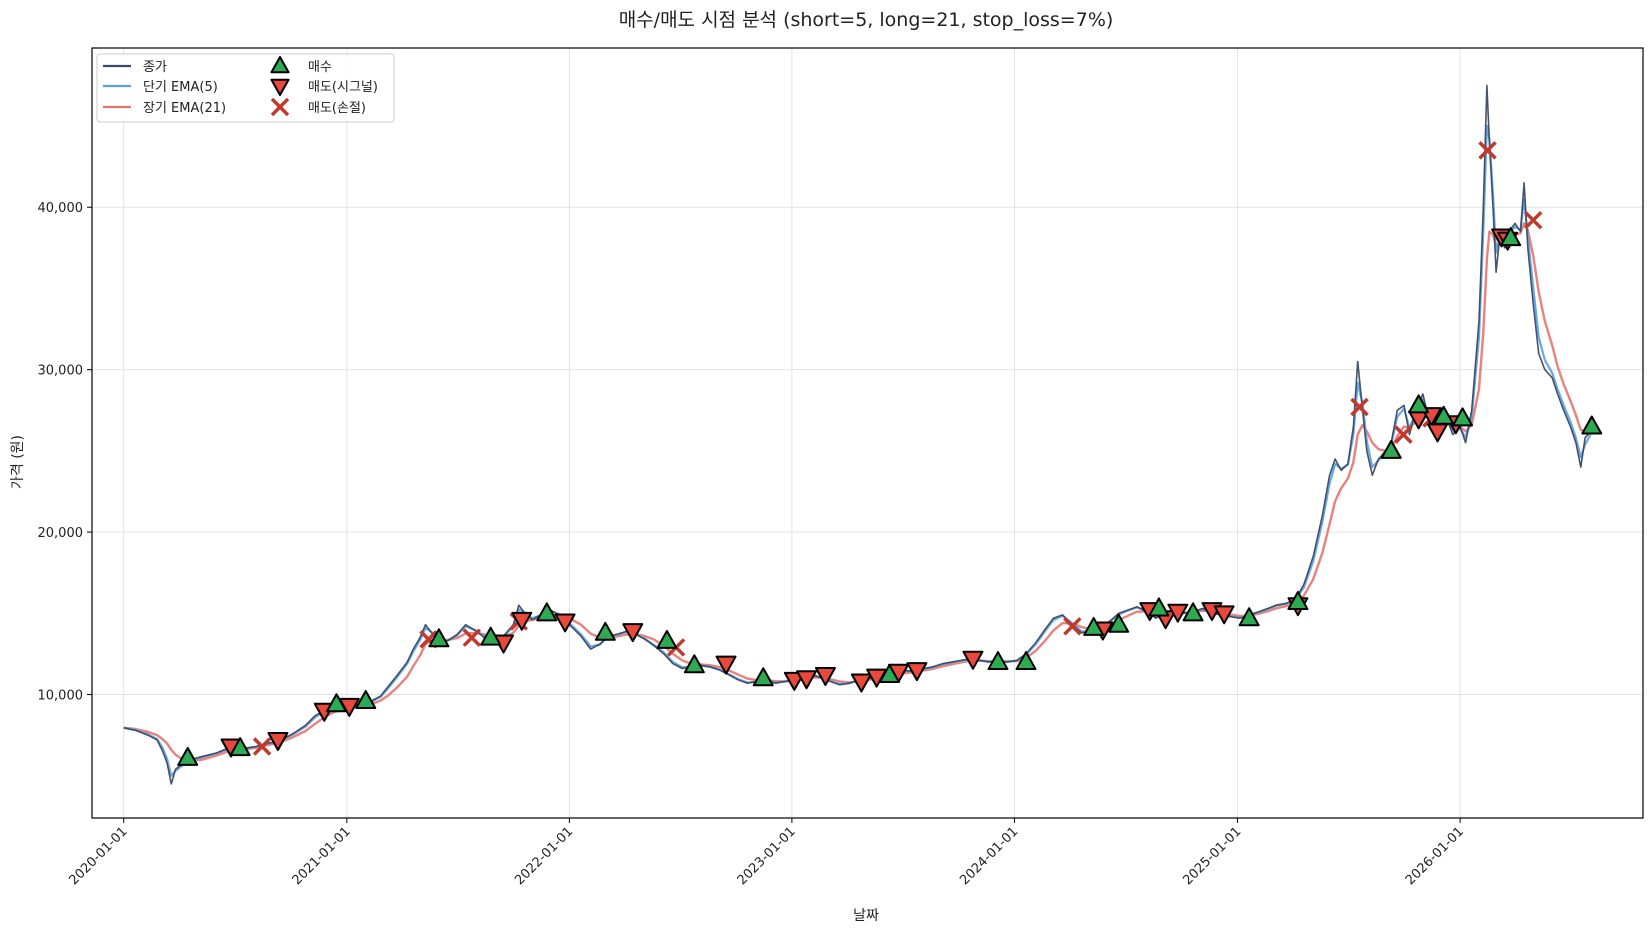  What do you see at coordinates (18, 462) in the screenshot?
I see `y-axis-label: 가격 (원)` at bounding box center [18, 462].